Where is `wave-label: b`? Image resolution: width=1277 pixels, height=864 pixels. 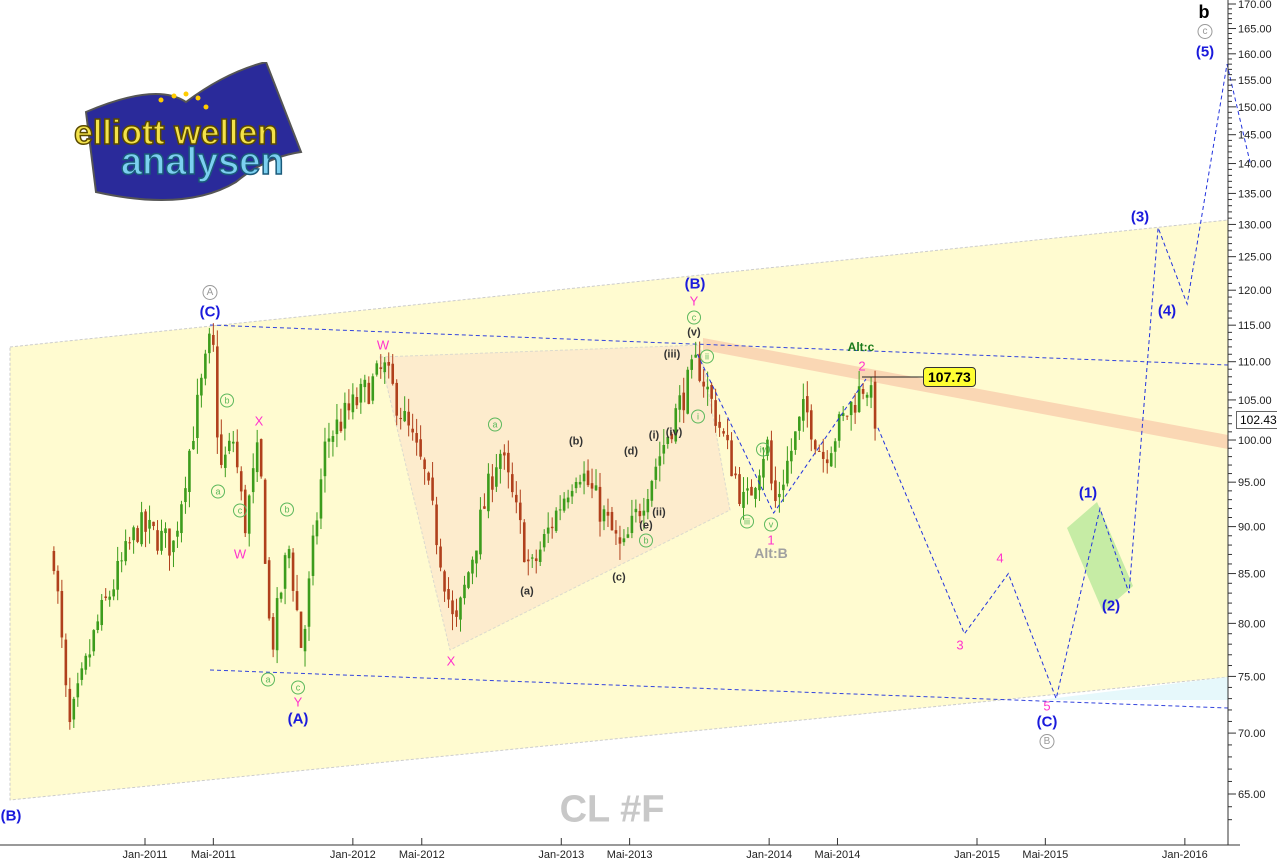 wave-label: b is located at coordinates (1204, 12).